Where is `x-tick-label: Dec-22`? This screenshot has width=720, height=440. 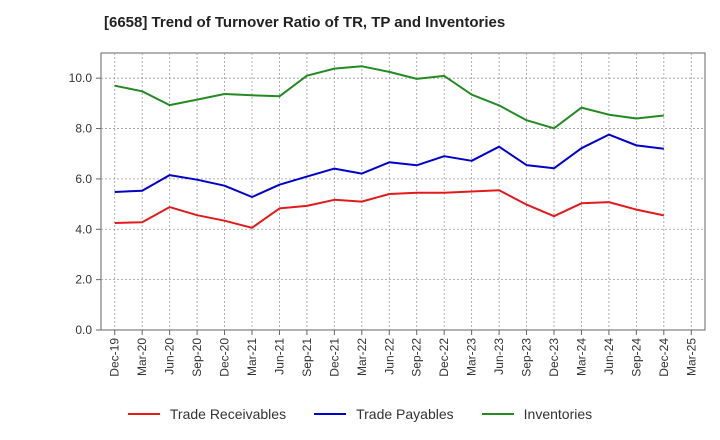
x-tick-label: Dec-22 is located at coordinates (444, 357).